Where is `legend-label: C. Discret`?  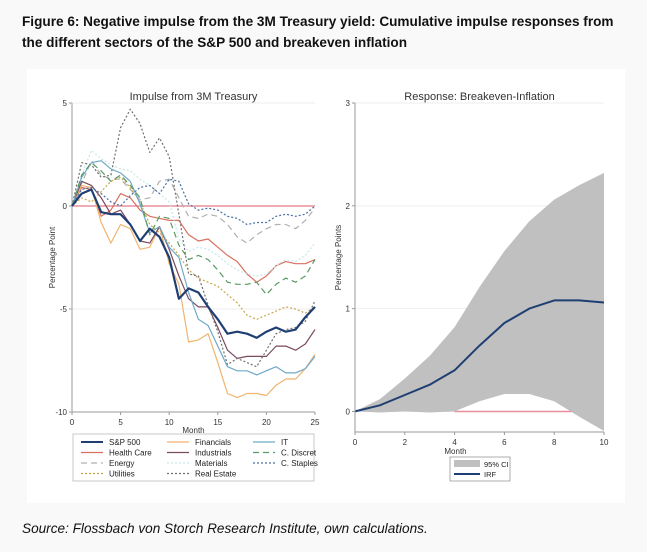
legend-label: C. Discret is located at coordinates (299, 453).